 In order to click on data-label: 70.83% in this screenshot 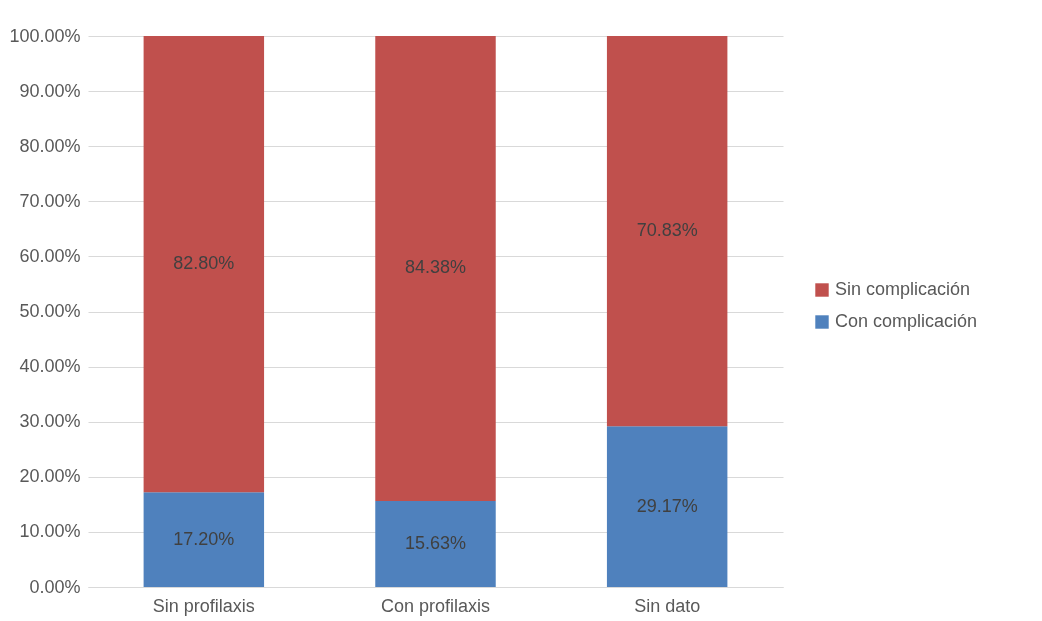, I will do `click(667, 230)`.